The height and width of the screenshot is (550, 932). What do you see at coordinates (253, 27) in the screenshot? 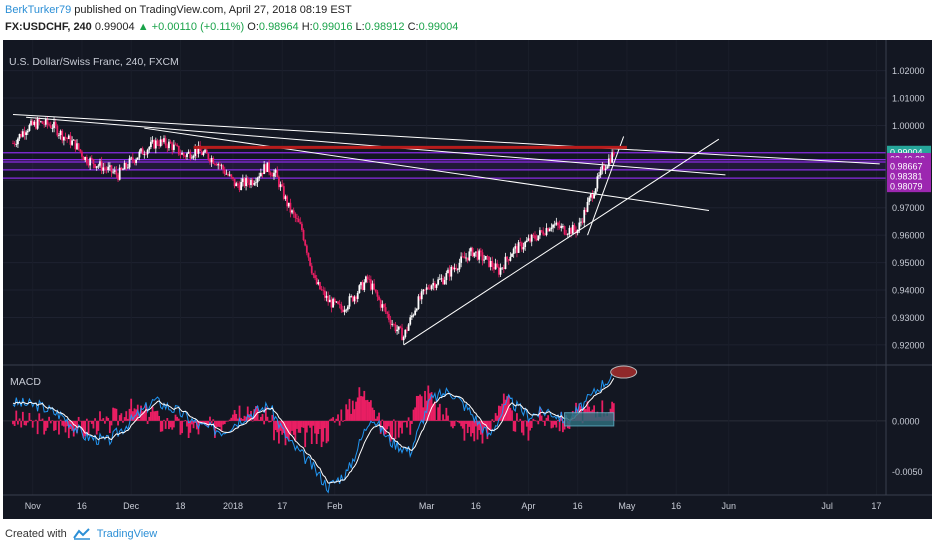
I see `open-label: O:` at bounding box center [253, 27].